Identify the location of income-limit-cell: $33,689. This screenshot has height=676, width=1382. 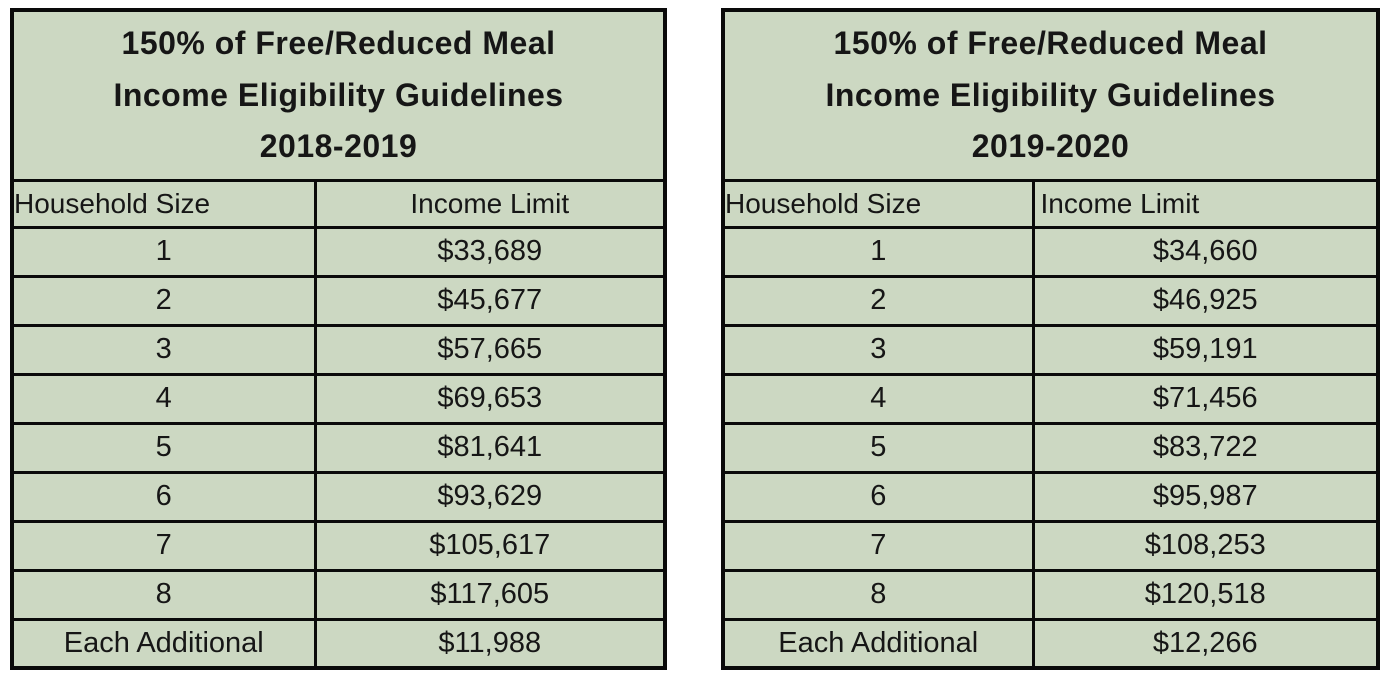
(490, 251).